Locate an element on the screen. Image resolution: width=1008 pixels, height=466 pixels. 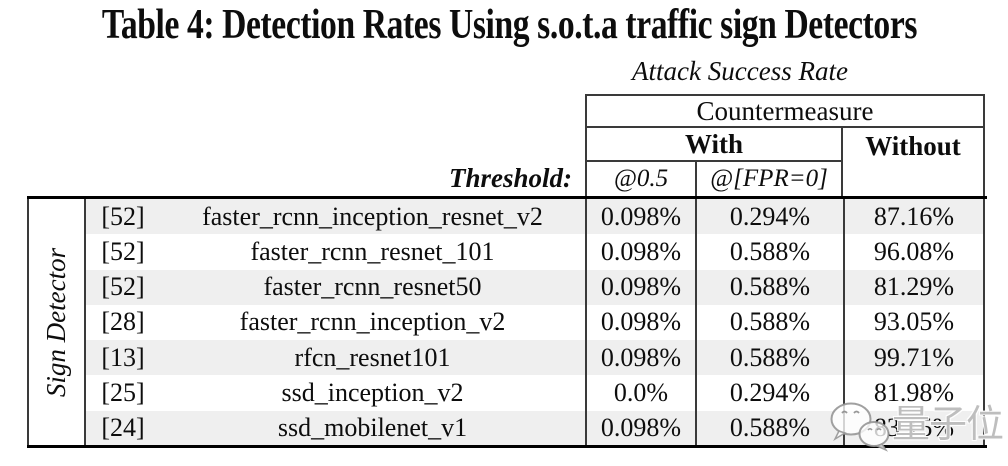
model-cell: faster_rcnn_resnet50 is located at coordinates (373, 287).